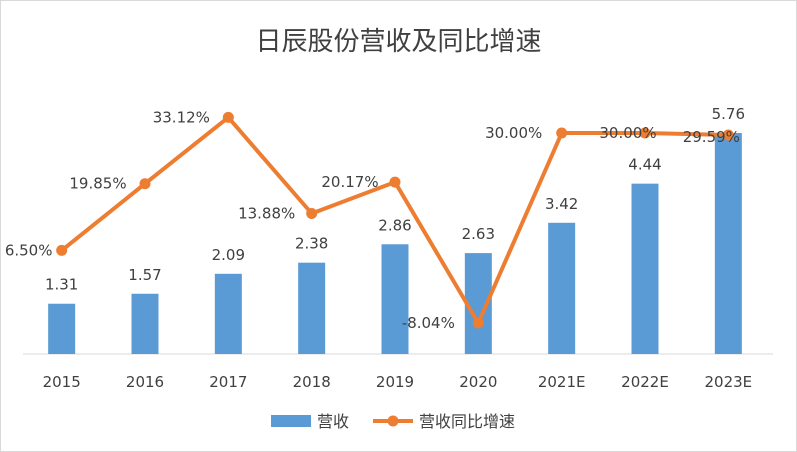  Describe the element at coordinates (562, 382) in the screenshot. I see `x-tick-label-2021E: 2021E` at that location.